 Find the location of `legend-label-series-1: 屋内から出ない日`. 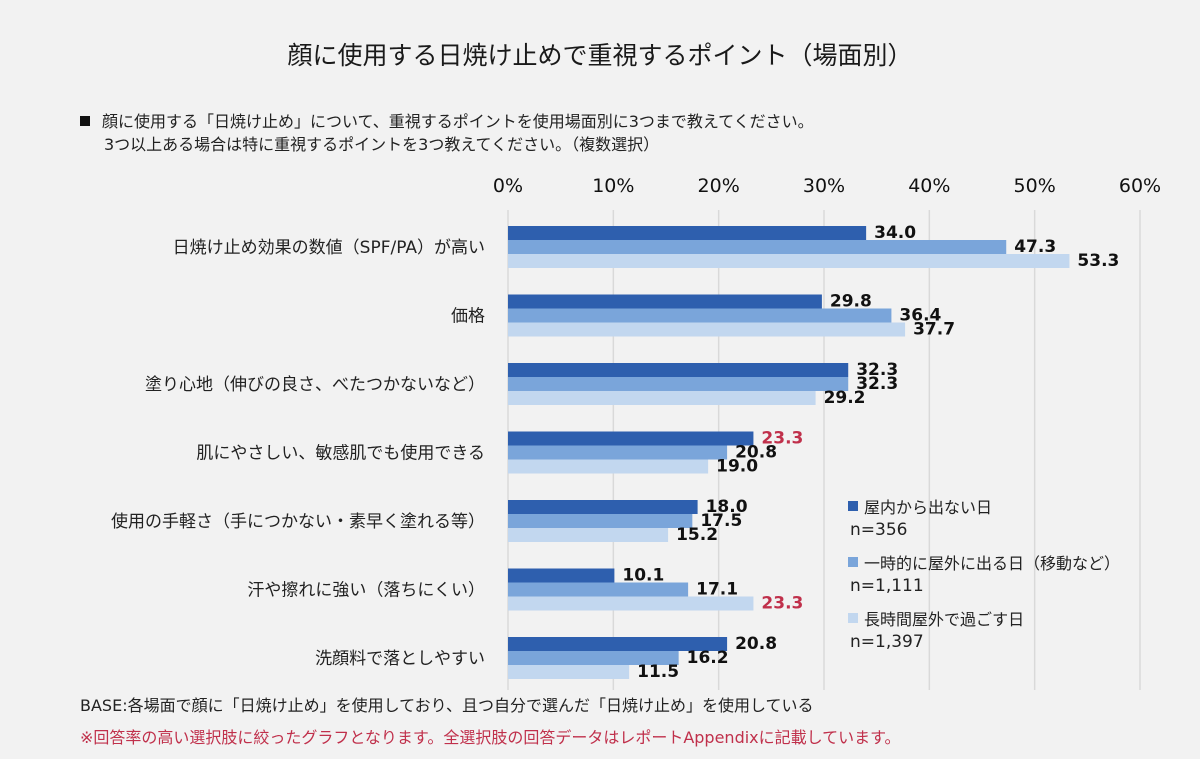

legend-label-series-1: 屋内から出ない日 is located at coordinates (928, 507).